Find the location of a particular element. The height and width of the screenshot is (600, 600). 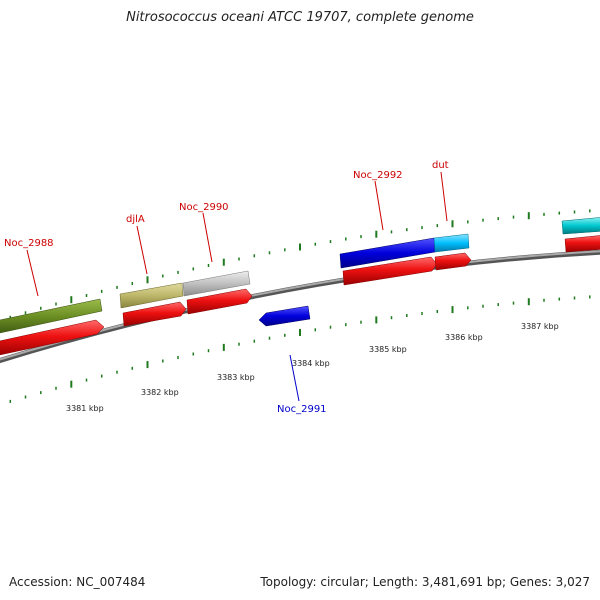

scale-label: 3381 kbp is located at coordinates (85, 408).